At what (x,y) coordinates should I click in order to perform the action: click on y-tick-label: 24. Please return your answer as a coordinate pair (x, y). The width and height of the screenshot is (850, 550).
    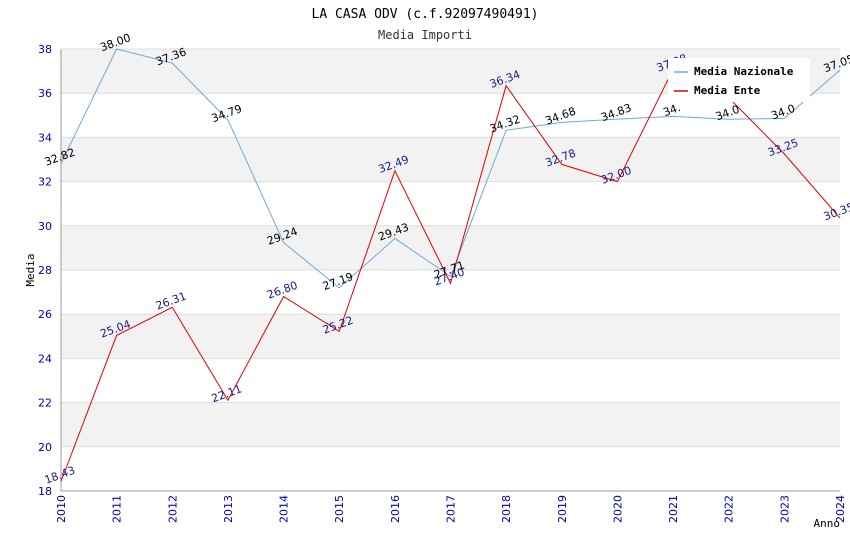
    Looking at the image, I should click on (45, 358).